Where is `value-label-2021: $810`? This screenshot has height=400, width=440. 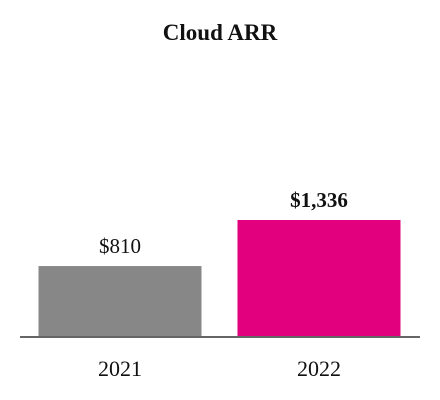 value-label-2021: $810 is located at coordinates (120, 246).